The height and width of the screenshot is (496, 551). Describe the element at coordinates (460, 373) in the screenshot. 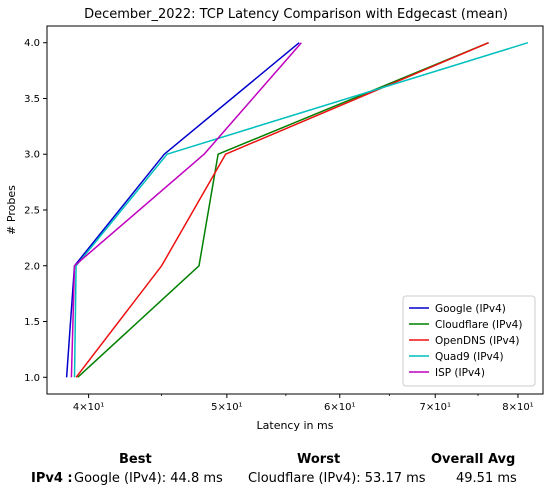

I see `legend-label: ISP (IPv4)` at that location.